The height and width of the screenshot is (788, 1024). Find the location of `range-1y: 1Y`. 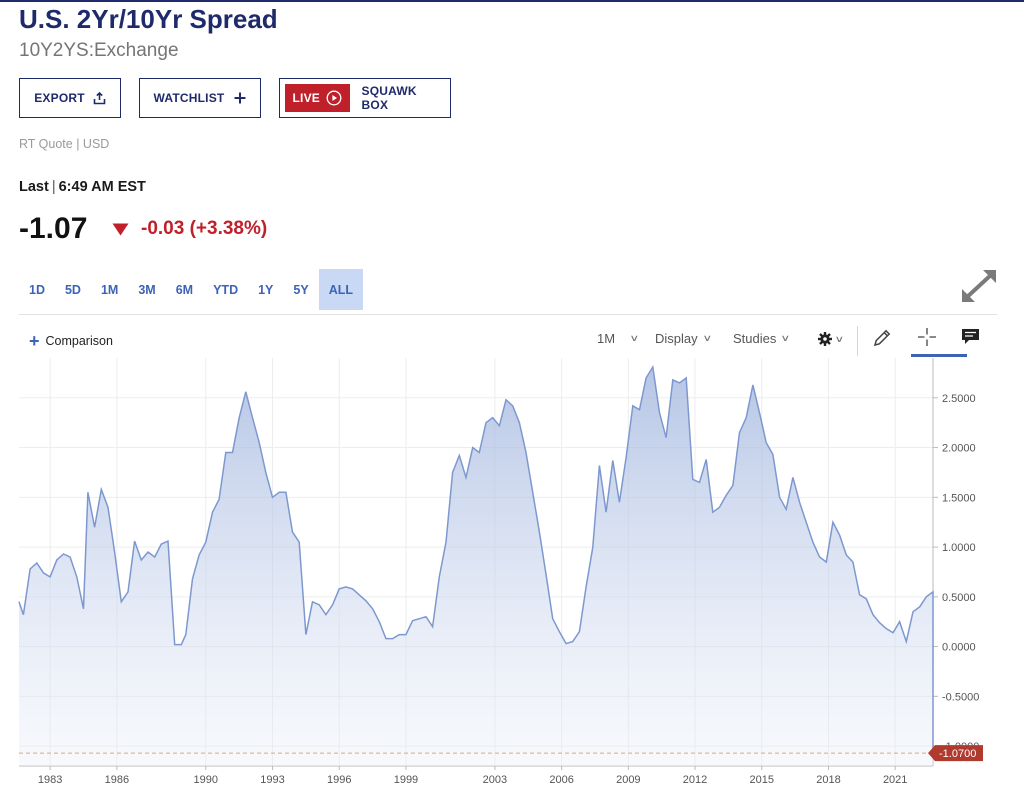

range-1y: 1Y is located at coordinates (266, 289).